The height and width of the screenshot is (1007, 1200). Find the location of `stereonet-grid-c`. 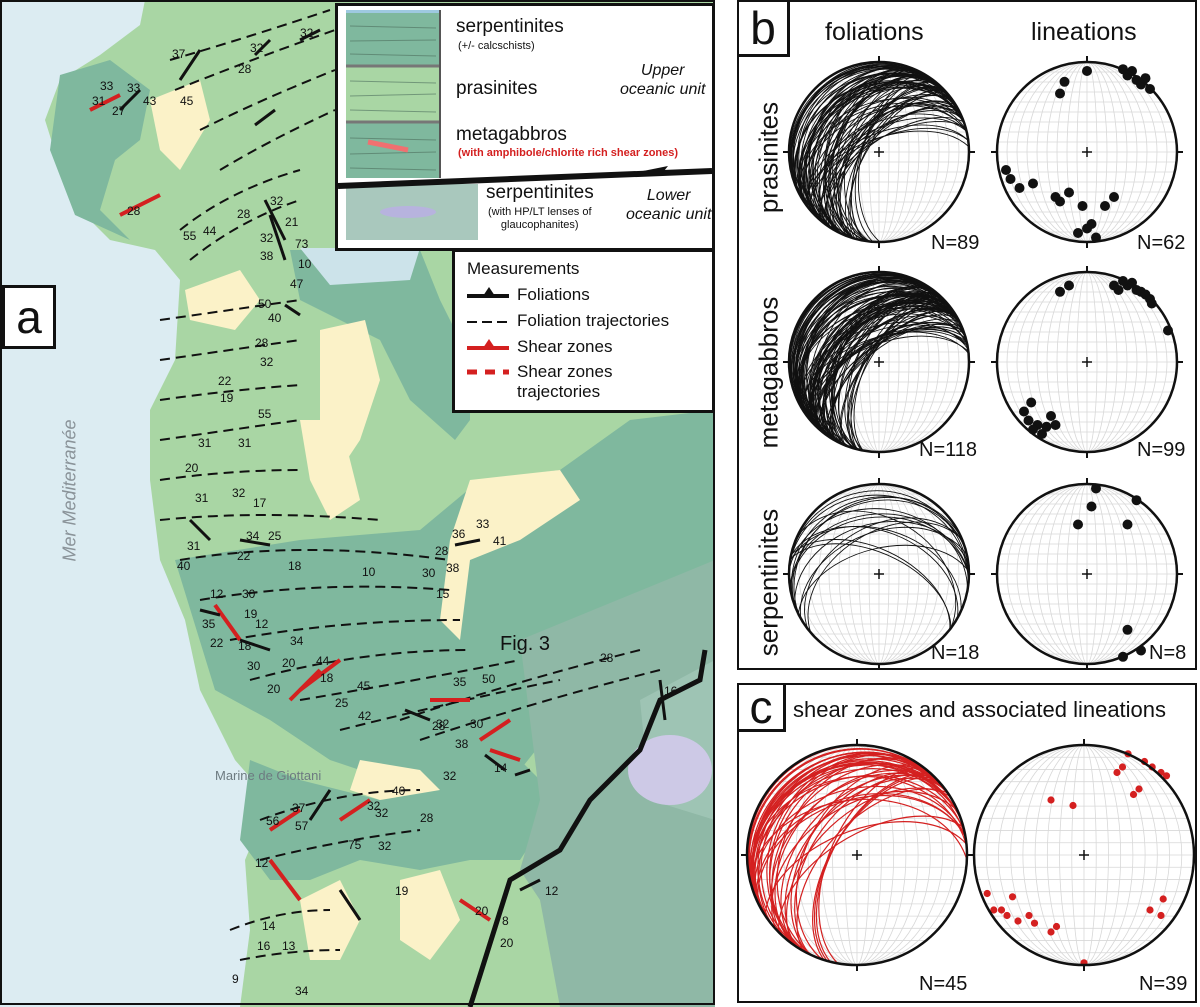

stereonet-grid-c is located at coordinates (968, 855).